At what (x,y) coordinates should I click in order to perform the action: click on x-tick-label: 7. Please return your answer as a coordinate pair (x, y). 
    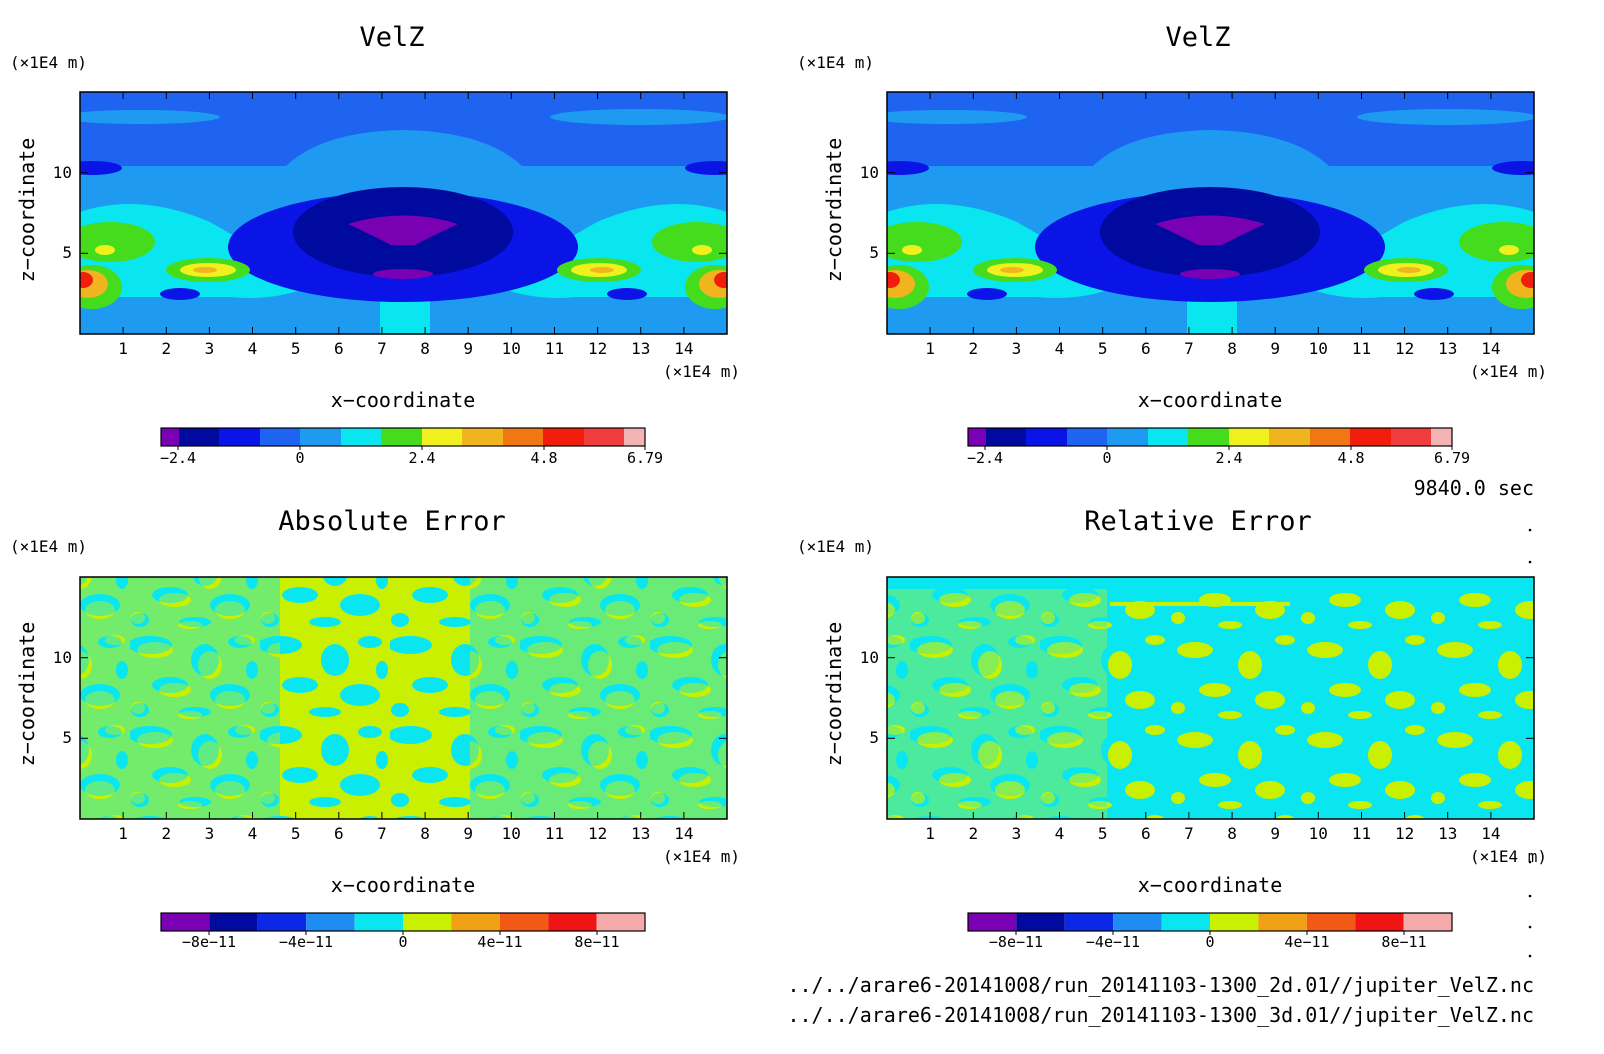
    Looking at the image, I should click on (1189, 833).